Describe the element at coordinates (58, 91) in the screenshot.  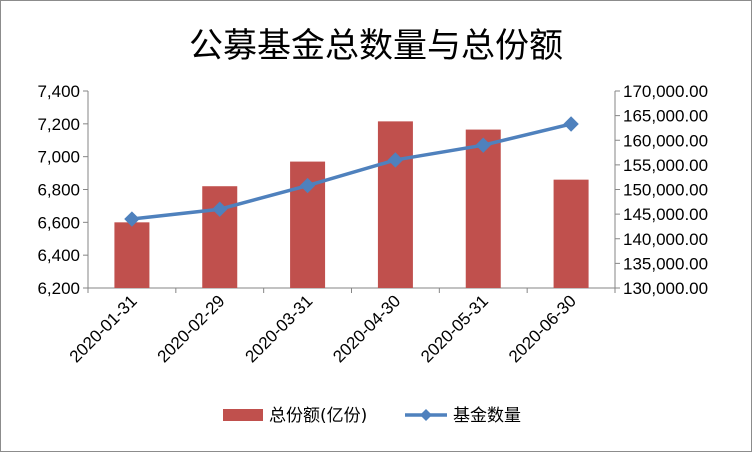
I see `left-tick-label: 7,400` at that location.